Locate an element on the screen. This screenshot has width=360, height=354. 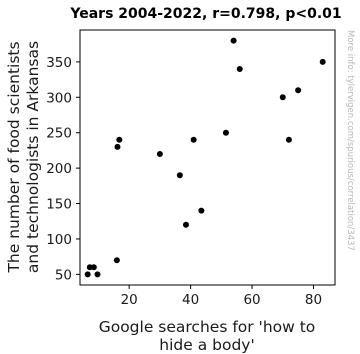
y-tick-label: 150 is located at coordinates (59, 205).